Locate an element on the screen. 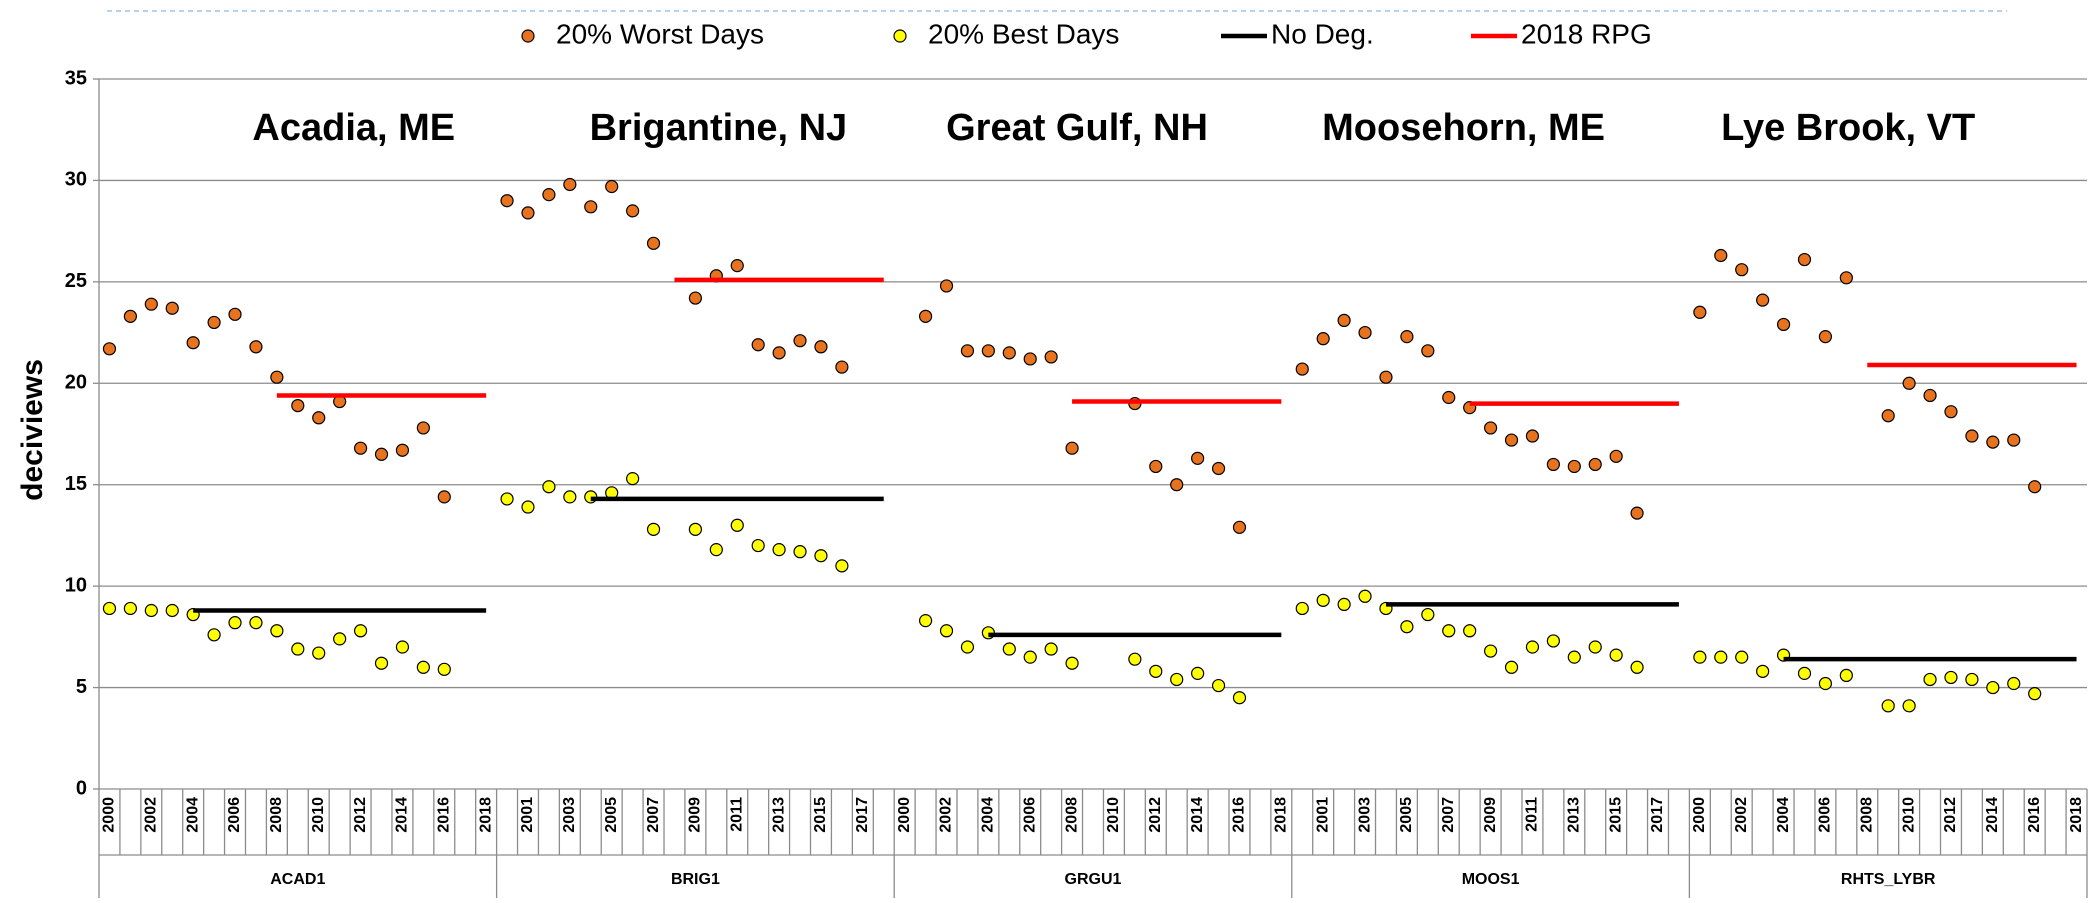 This screenshot has height=903, width=2091. x-tick-label: 2018 is located at coordinates (1281, 815).